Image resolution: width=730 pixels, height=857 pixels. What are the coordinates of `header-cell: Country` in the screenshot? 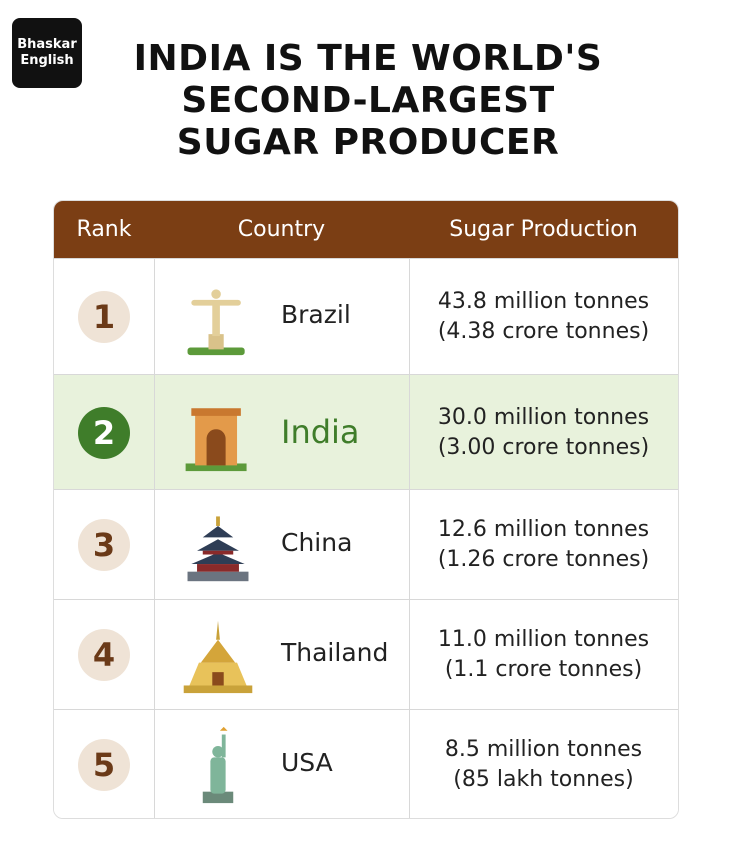 It's located at (281, 229).